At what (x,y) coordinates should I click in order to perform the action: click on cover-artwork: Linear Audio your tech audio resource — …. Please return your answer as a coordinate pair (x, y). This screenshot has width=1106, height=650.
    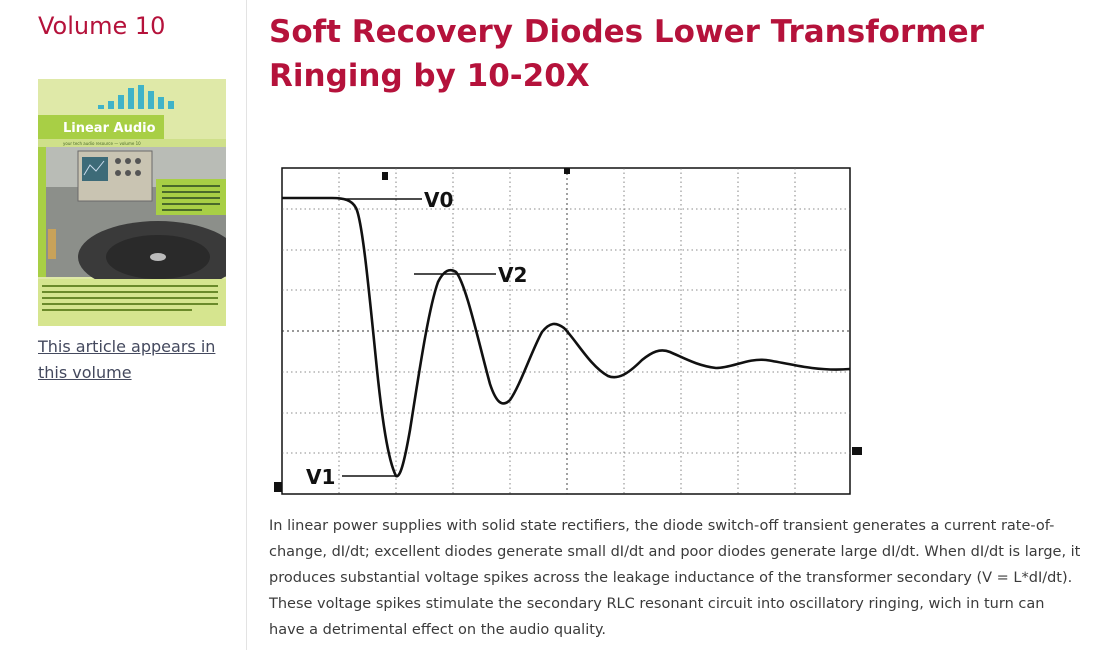
    Looking at the image, I should click on (132, 202).